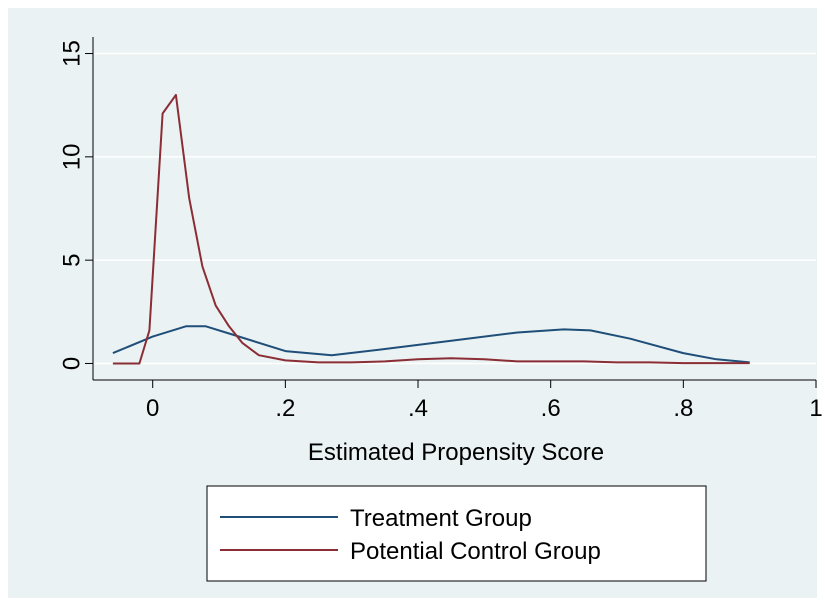 This screenshot has height=606, width=825. I want to click on x-tick-label-0: 0, so click(152, 408).